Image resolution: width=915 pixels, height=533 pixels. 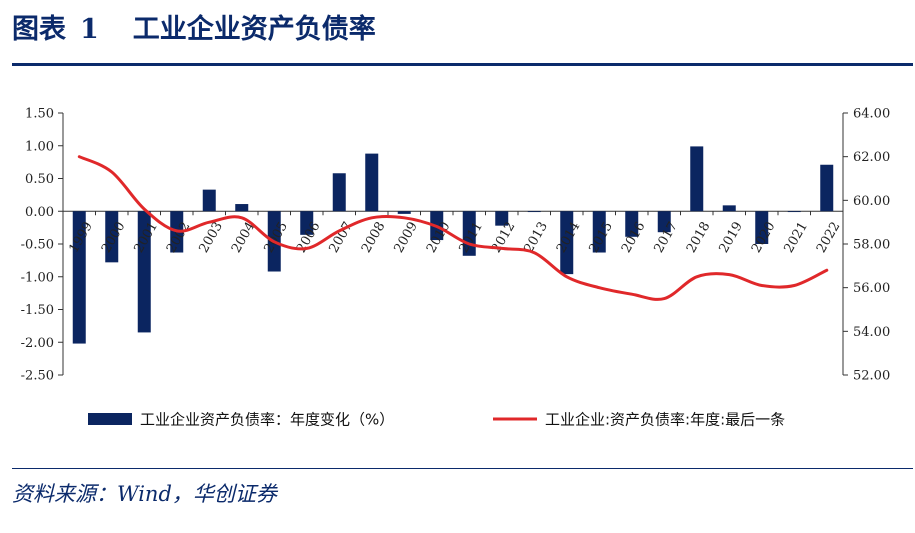 What do you see at coordinates (665, 420) in the screenshot?
I see `legend-label-line: 工业企业:资产负债率:年度:最后一条` at bounding box center [665, 420].